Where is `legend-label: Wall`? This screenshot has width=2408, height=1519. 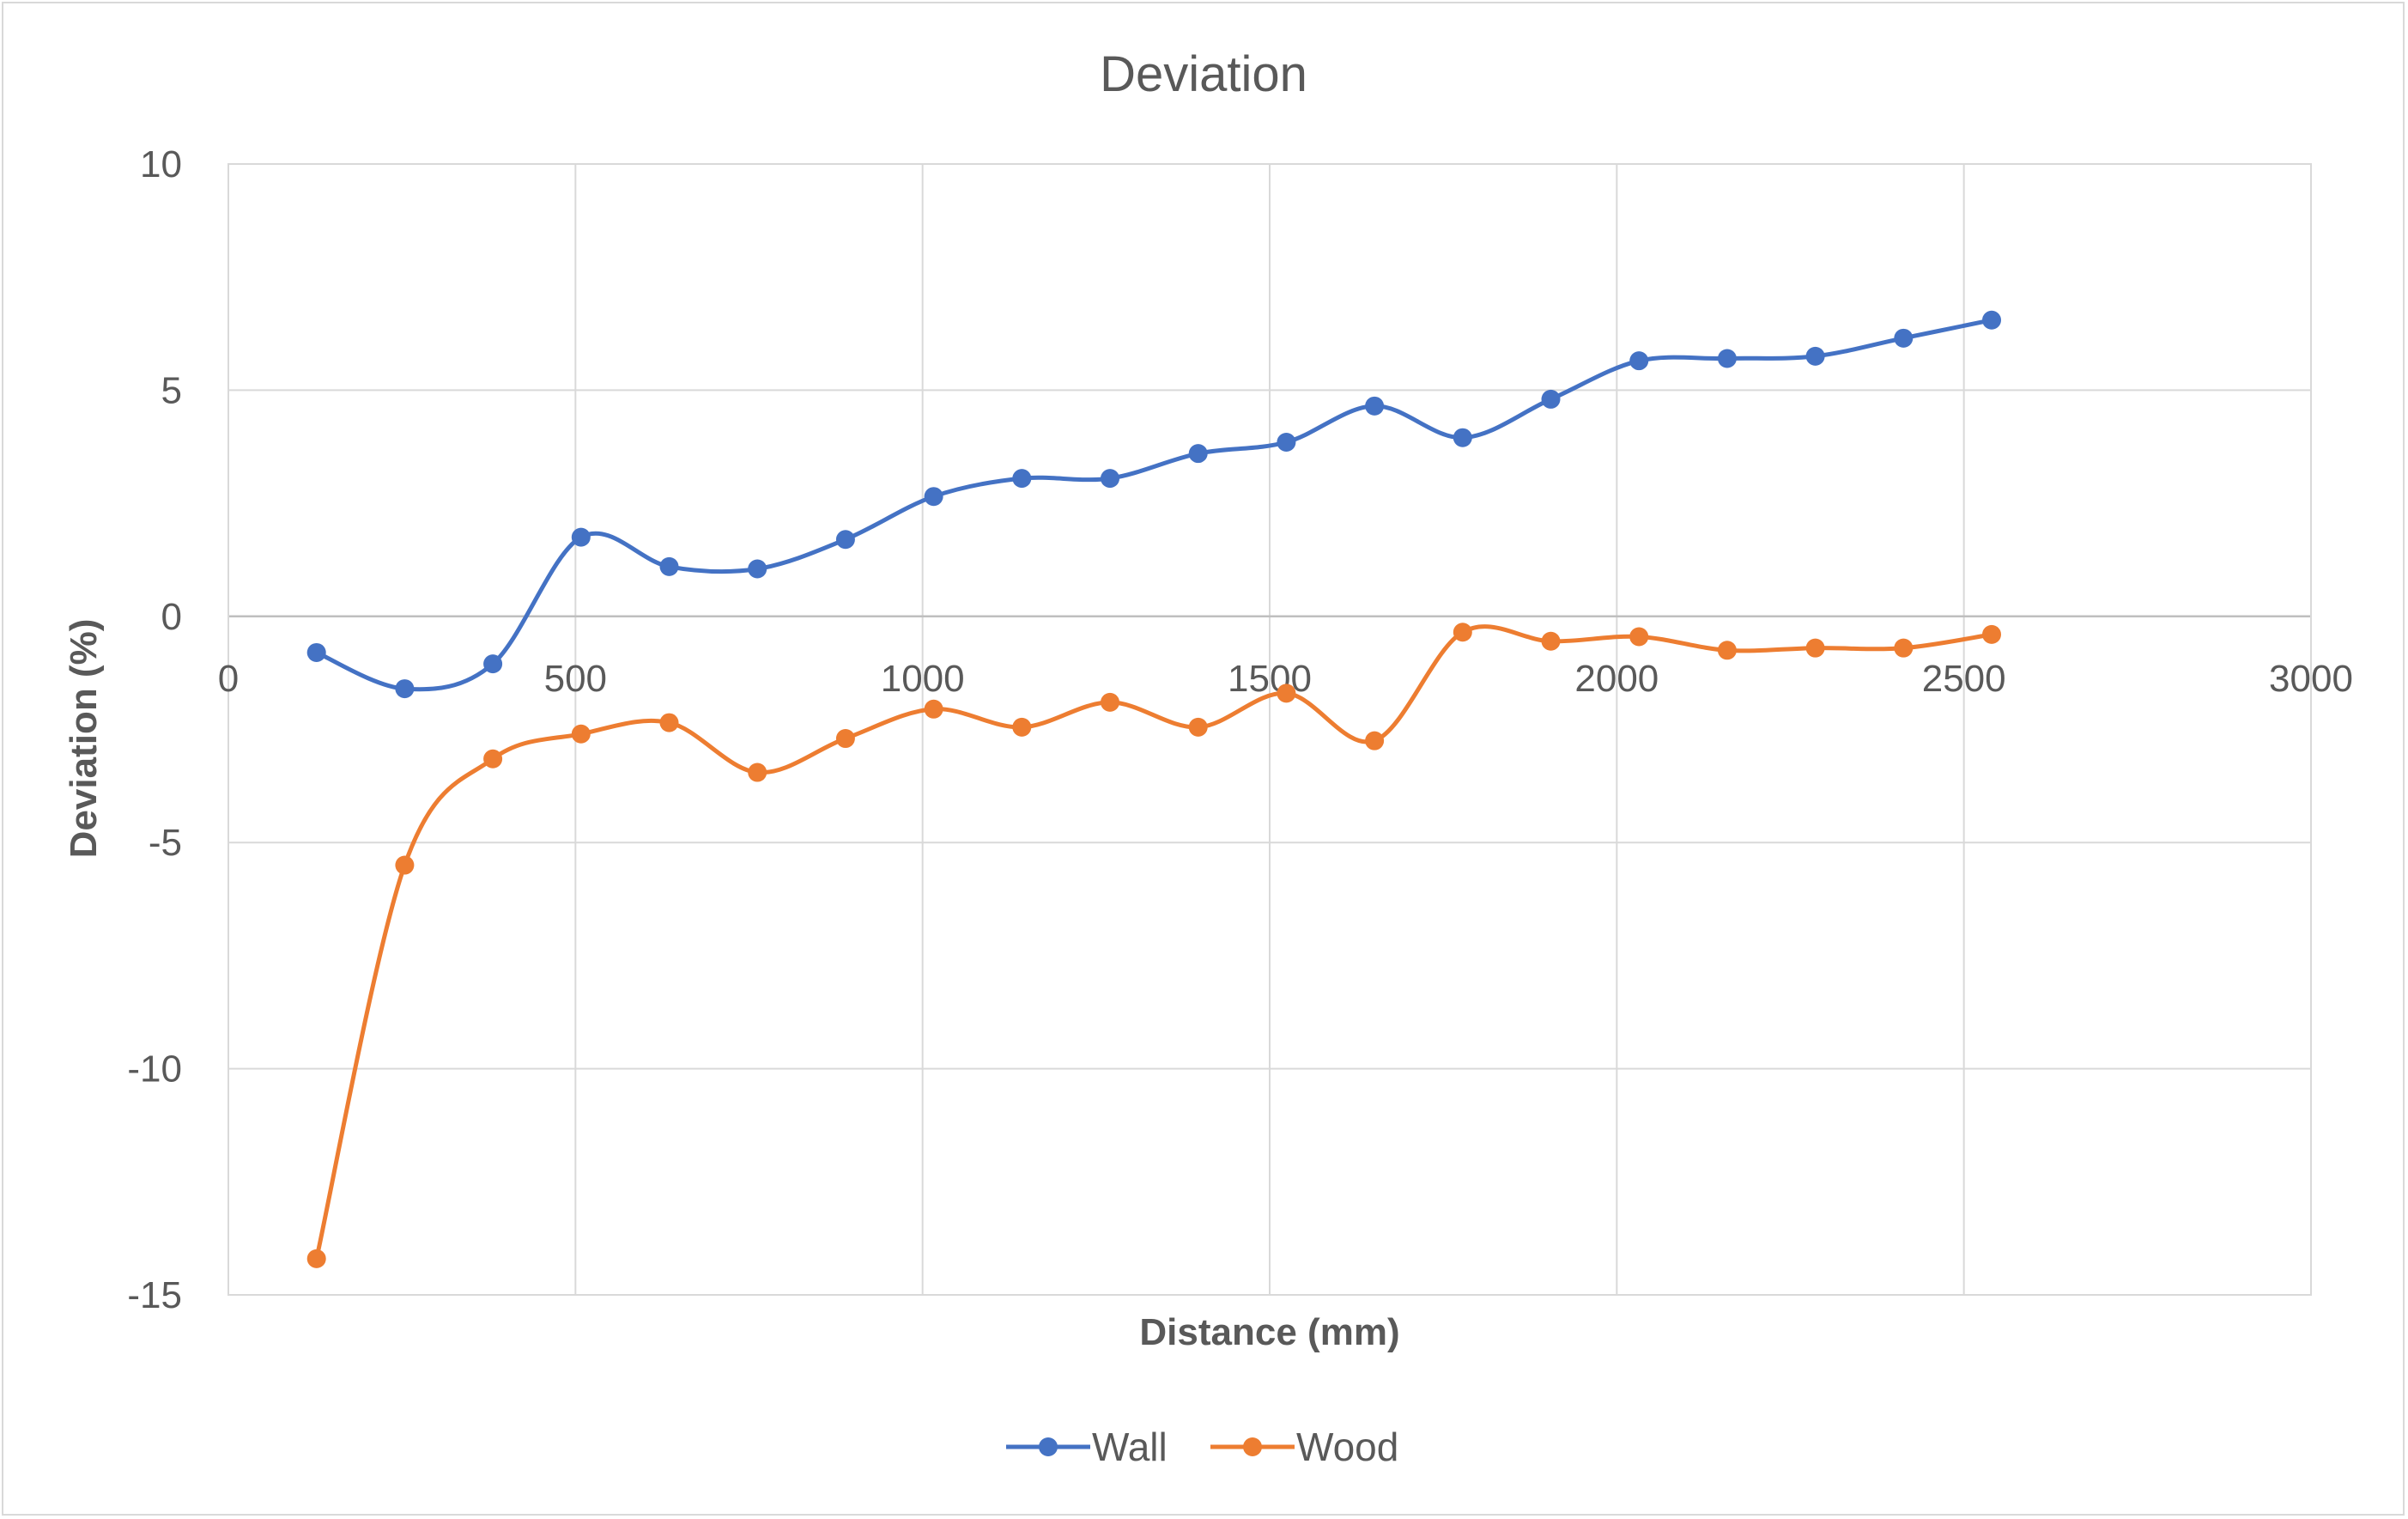 legend-label: Wall is located at coordinates (1130, 1447).